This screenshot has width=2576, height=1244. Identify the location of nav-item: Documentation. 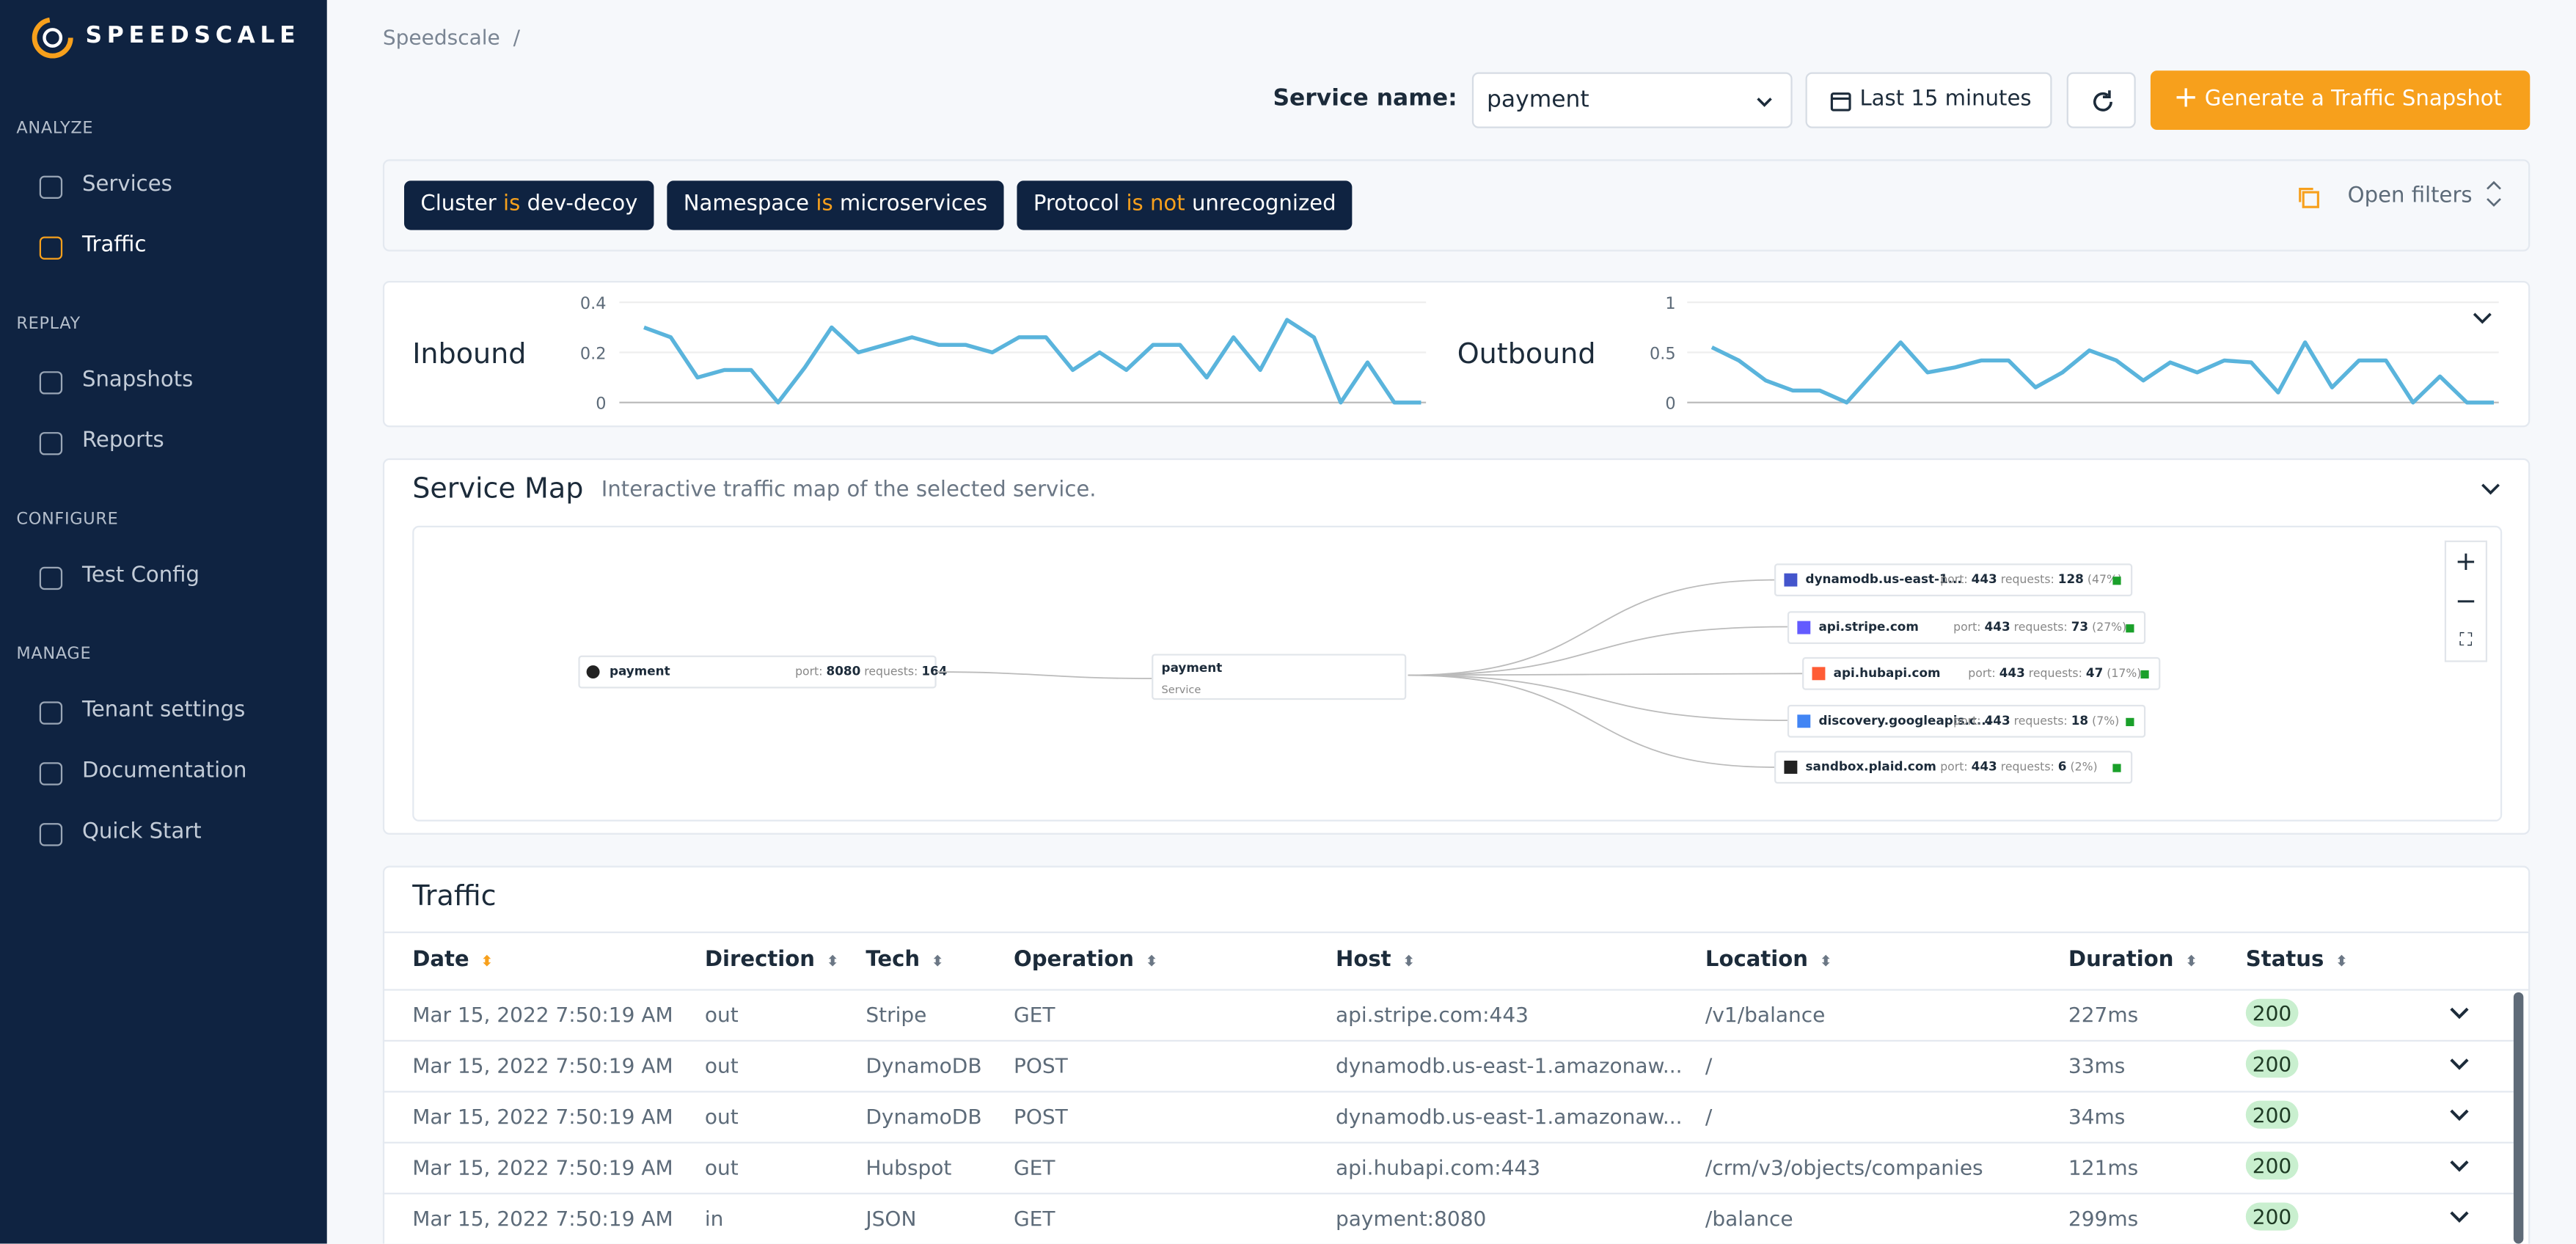
(164, 771).